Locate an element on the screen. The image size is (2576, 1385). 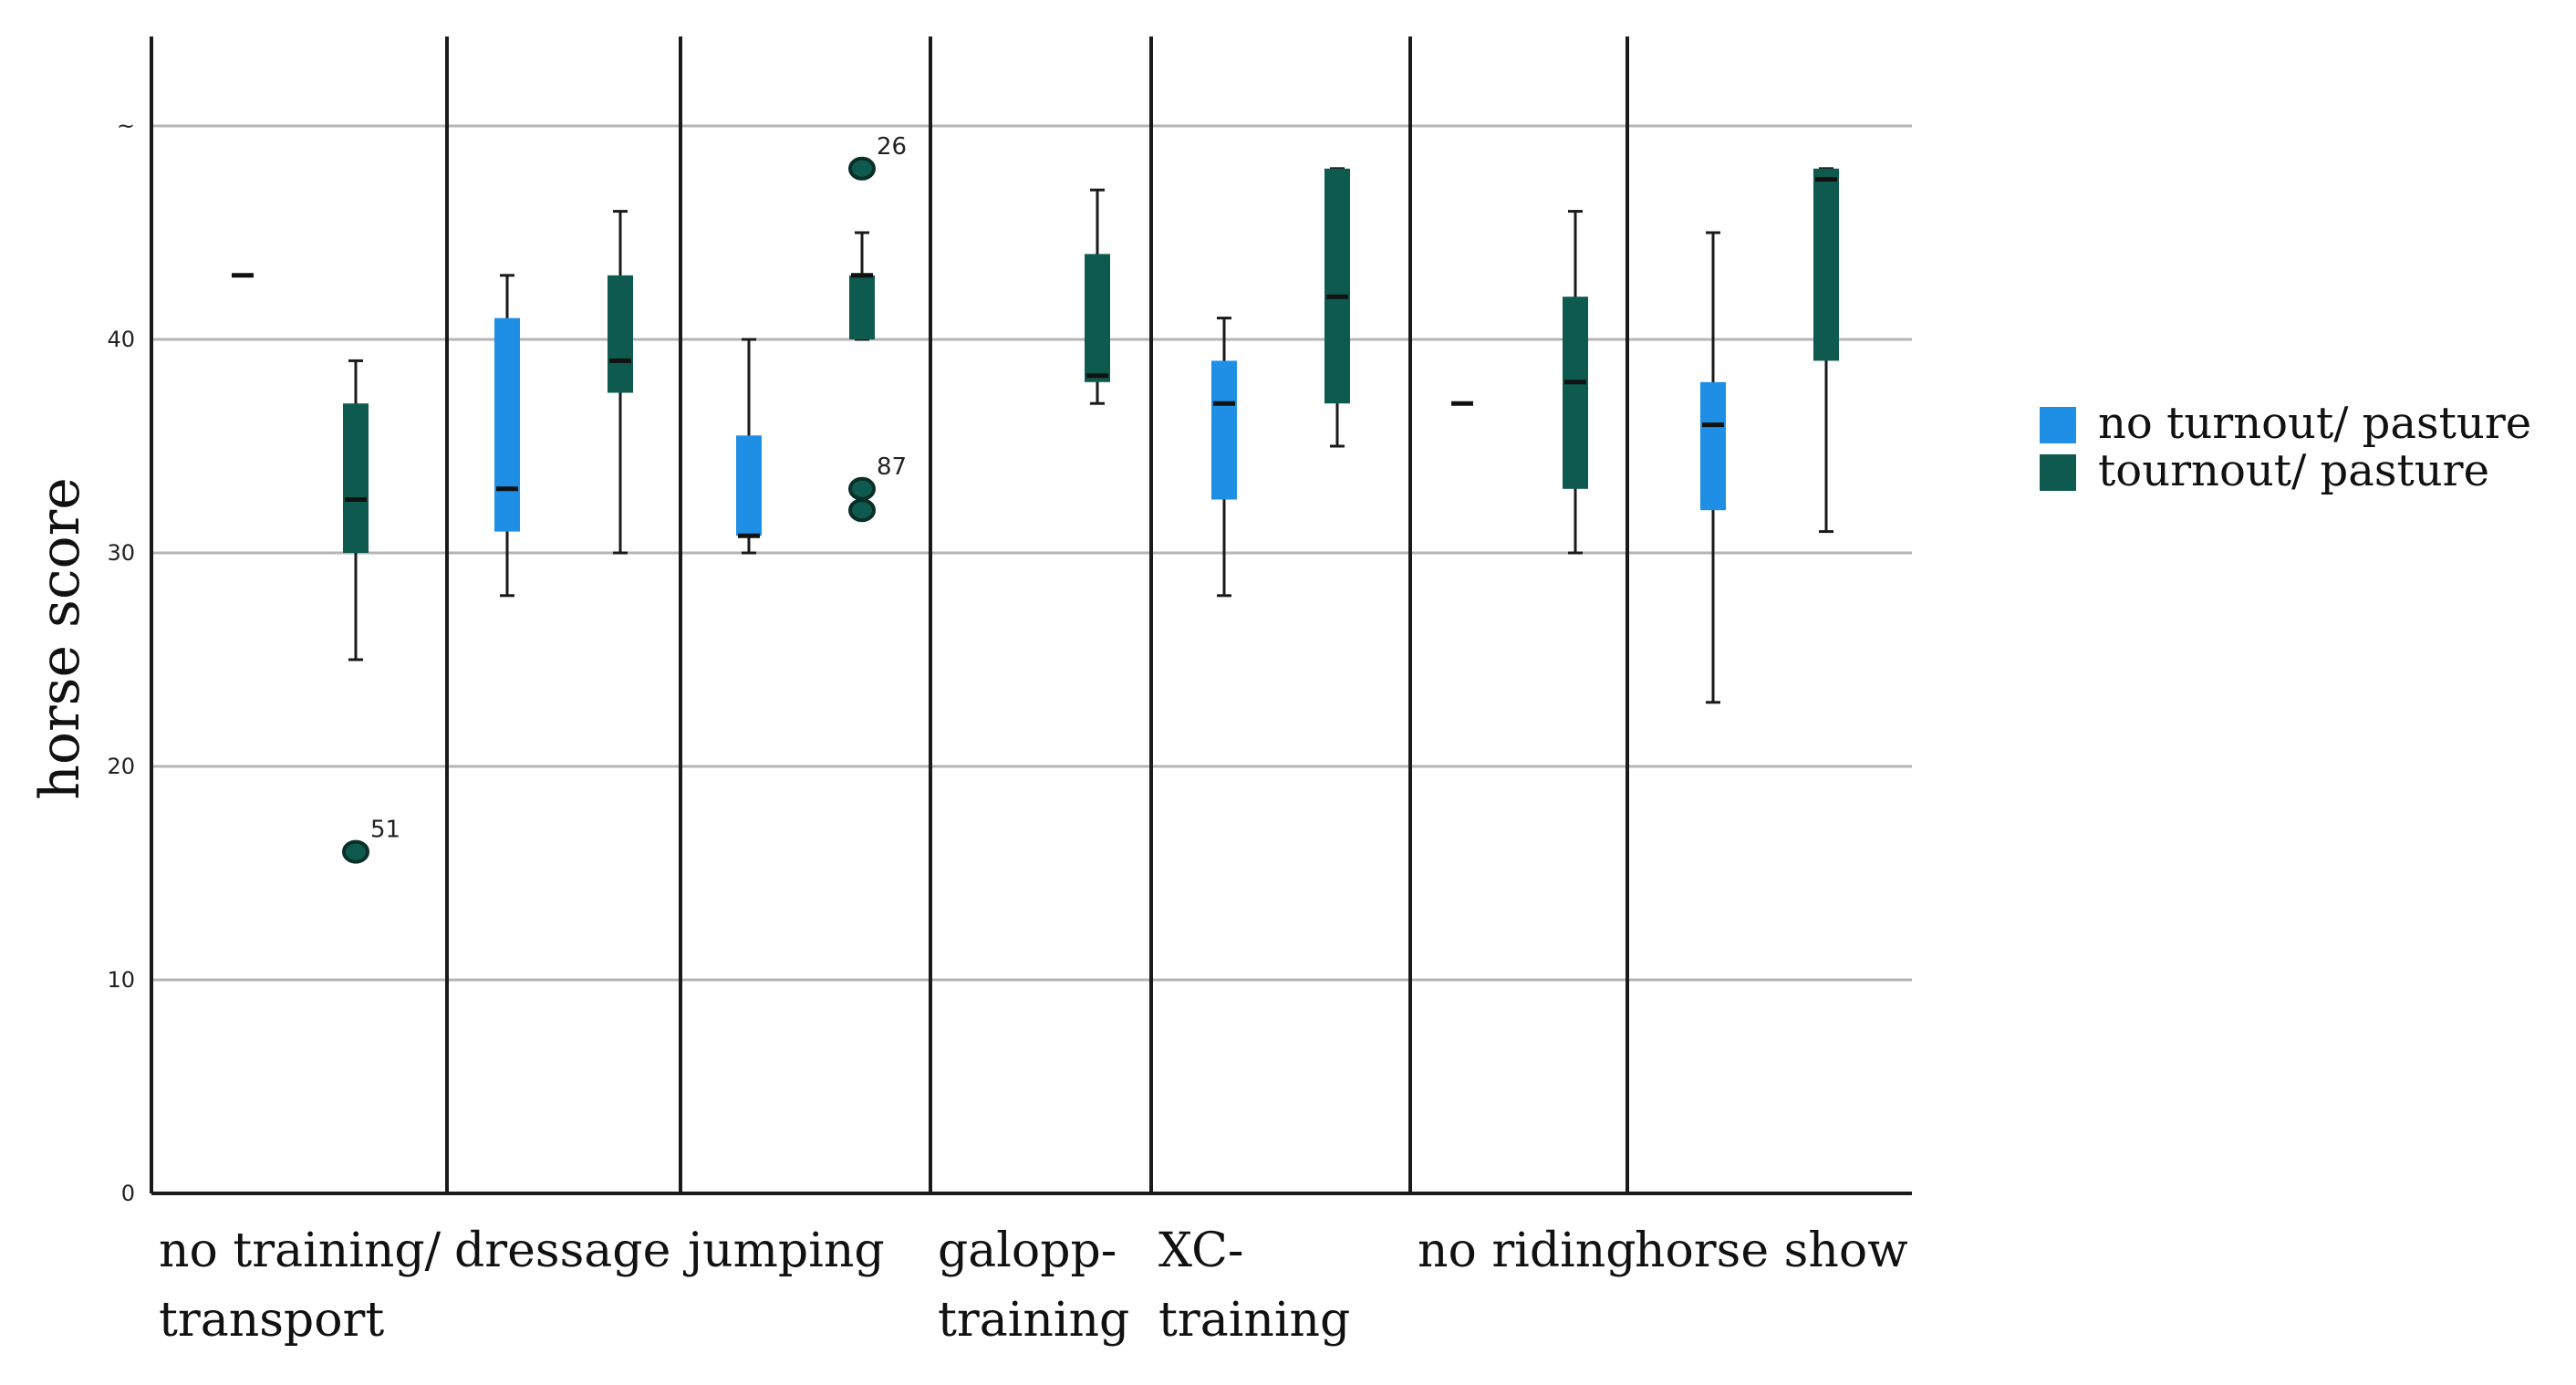
y-tick-label: 10 is located at coordinates (121, 980).